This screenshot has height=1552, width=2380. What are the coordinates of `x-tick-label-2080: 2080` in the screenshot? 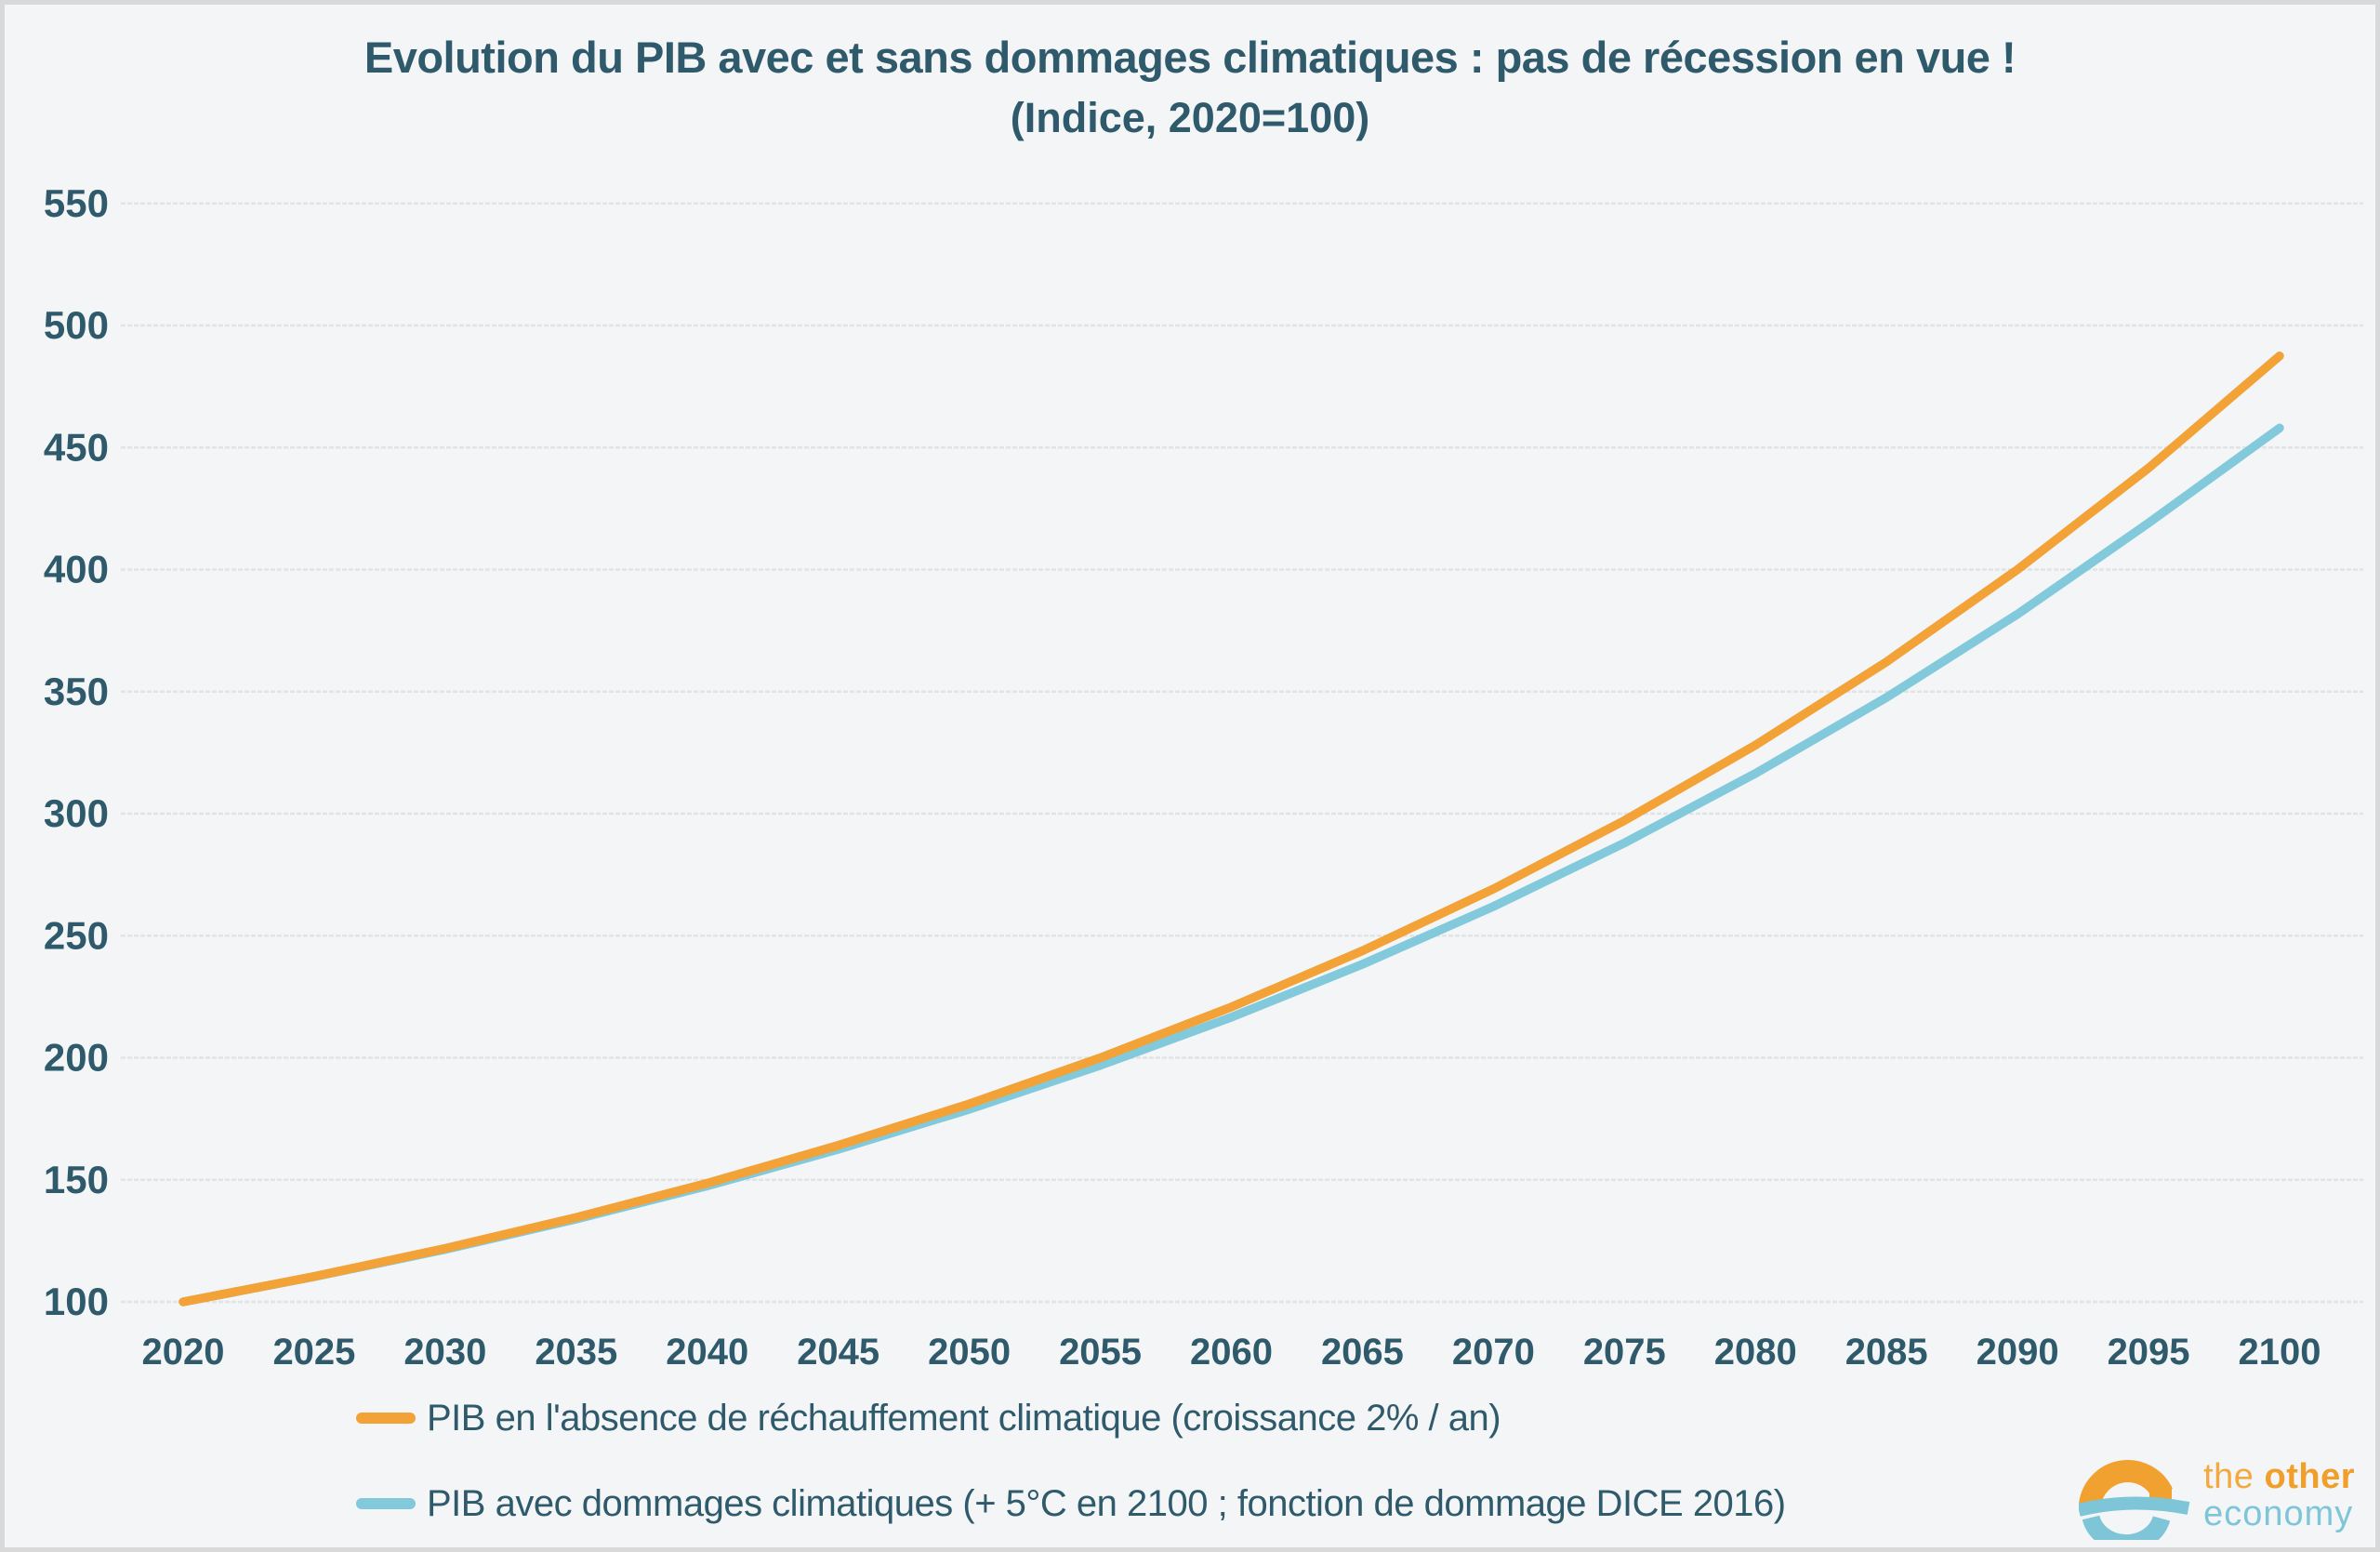 It's located at (1755, 1352).